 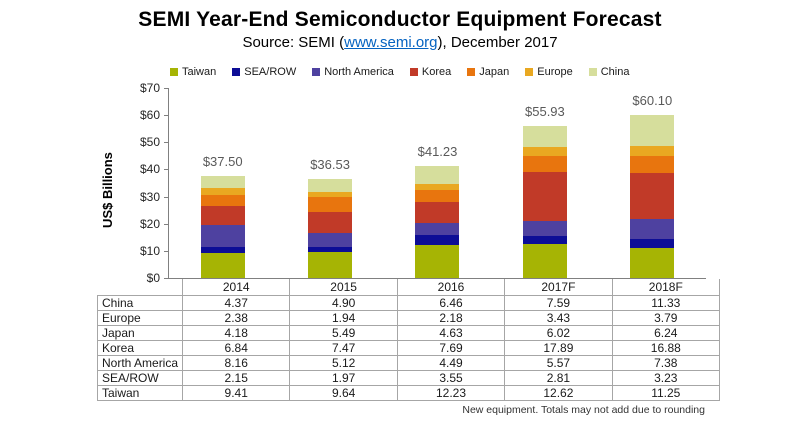 I want to click on y-tick-label: $10, so click(x=149, y=250).